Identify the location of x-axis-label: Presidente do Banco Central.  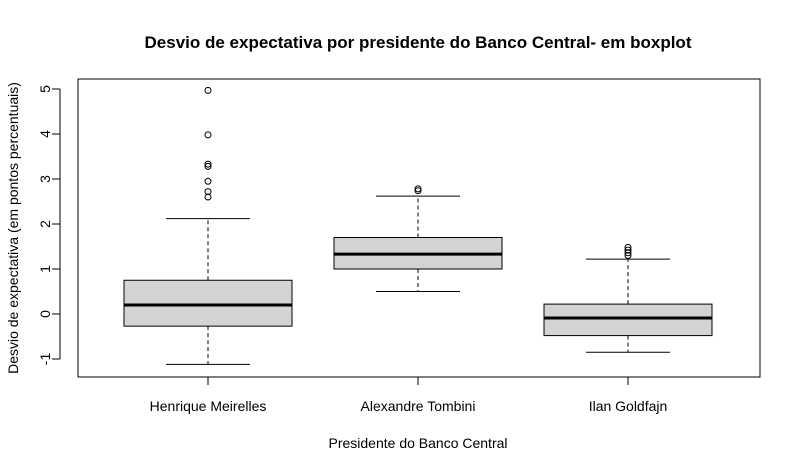
(418, 443).